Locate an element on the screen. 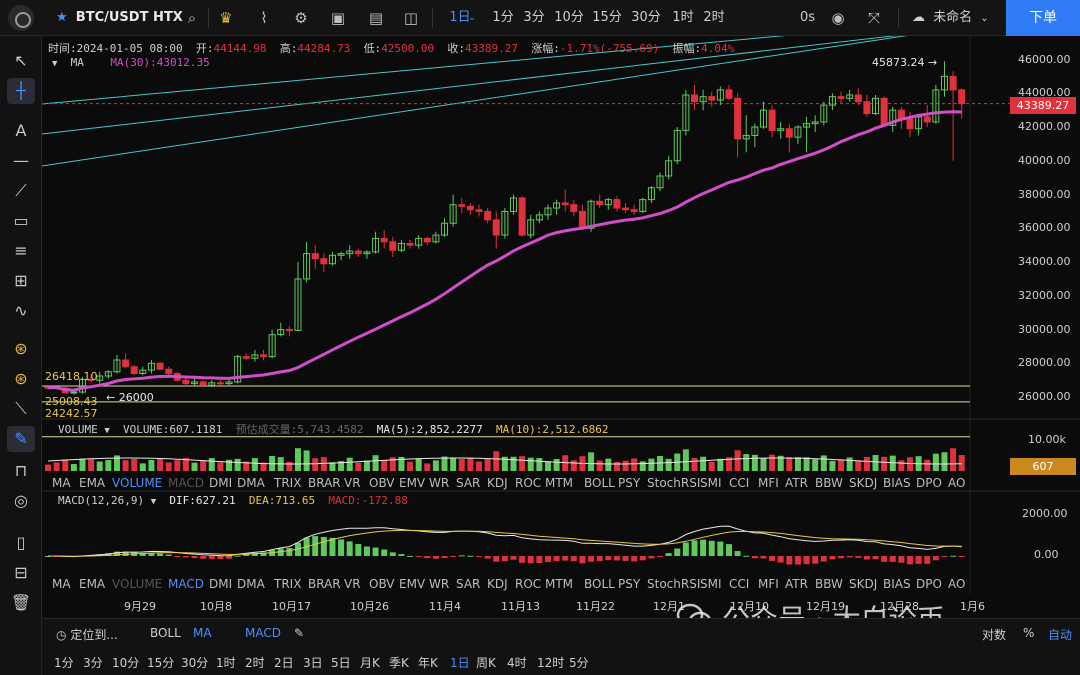 The height and width of the screenshot is (675, 1080). symbol-selector: ★ BTC/USDT HTX is located at coordinates (119, 18).